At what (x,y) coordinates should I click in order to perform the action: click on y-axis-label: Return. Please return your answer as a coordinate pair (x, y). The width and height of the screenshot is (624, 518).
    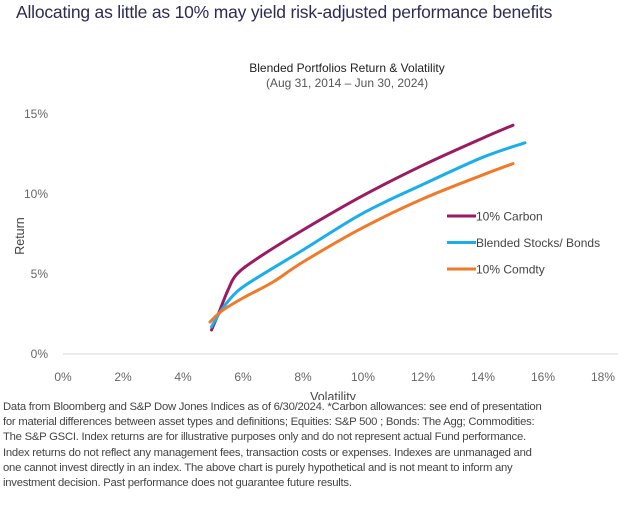
    Looking at the image, I should click on (20, 236).